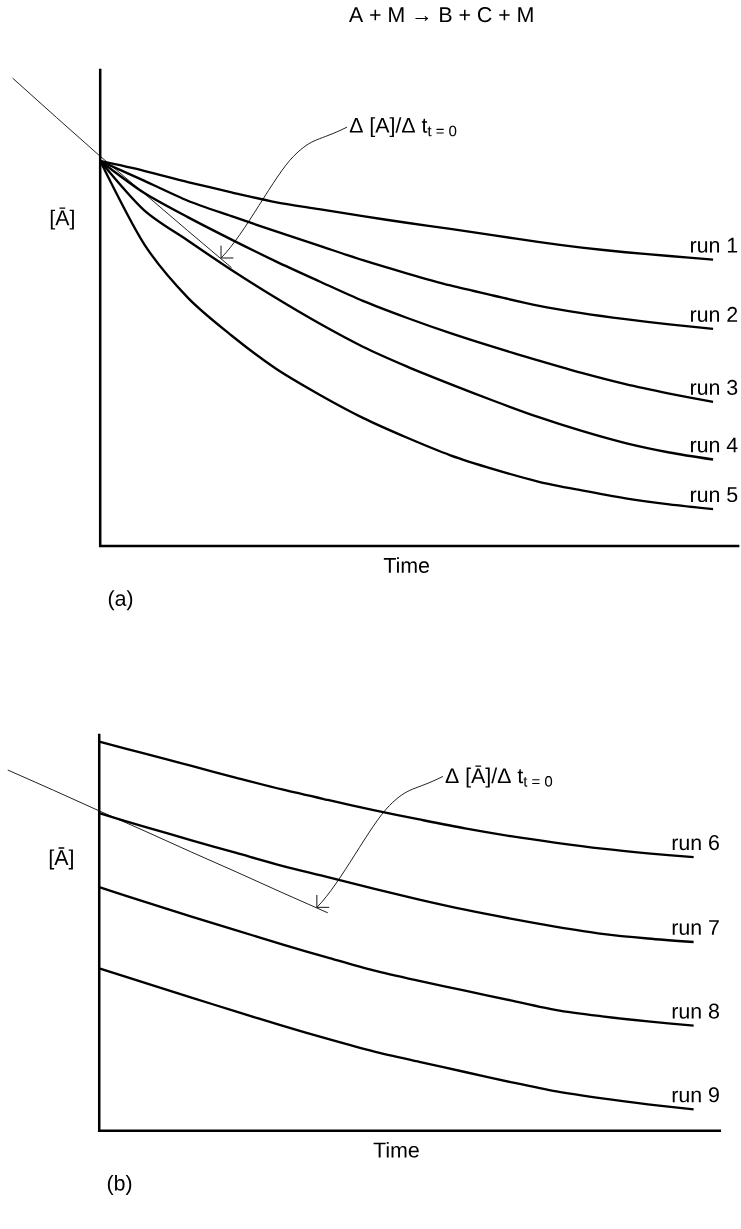 The height and width of the screenshot is (1229, 741). Describe the element at coordinates (403, 127) in the screenshot. I see `annotation: Δ [A]/Δ t$_{t = 0}$` at that location.